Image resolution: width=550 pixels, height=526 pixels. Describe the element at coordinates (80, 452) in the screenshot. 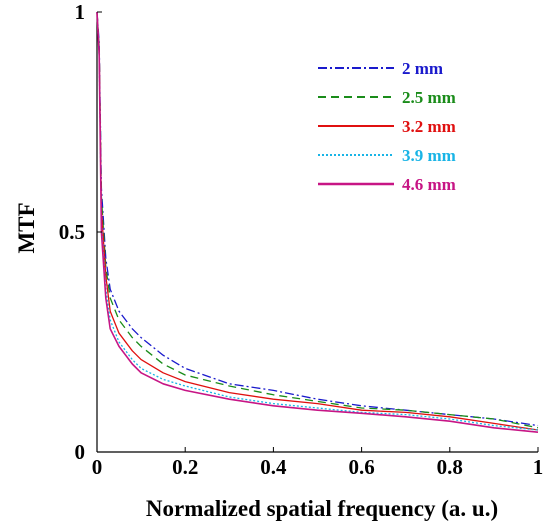

I see `y-tick-label: 0` at that location.